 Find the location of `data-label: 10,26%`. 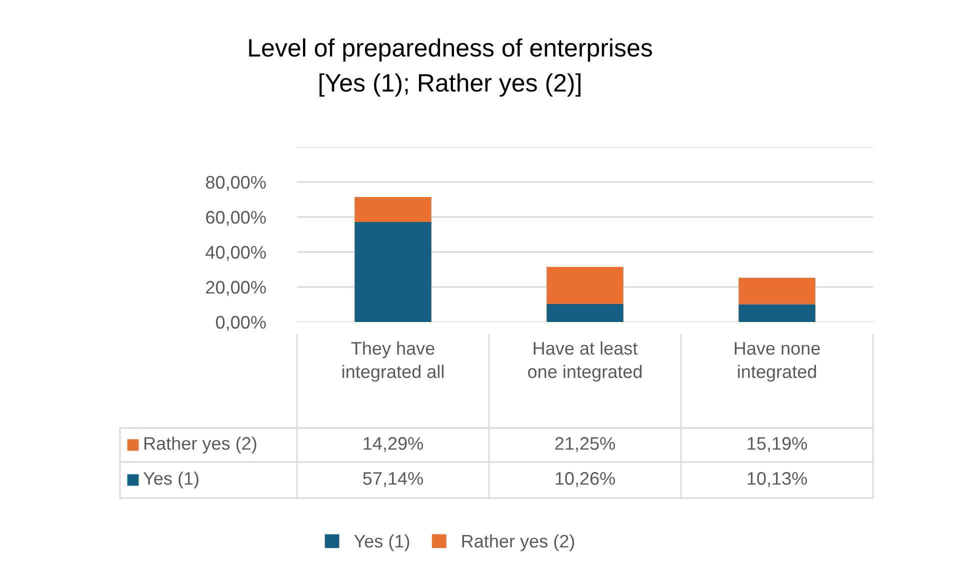

data-label: 10,26% is located at coordinates (585, 479).